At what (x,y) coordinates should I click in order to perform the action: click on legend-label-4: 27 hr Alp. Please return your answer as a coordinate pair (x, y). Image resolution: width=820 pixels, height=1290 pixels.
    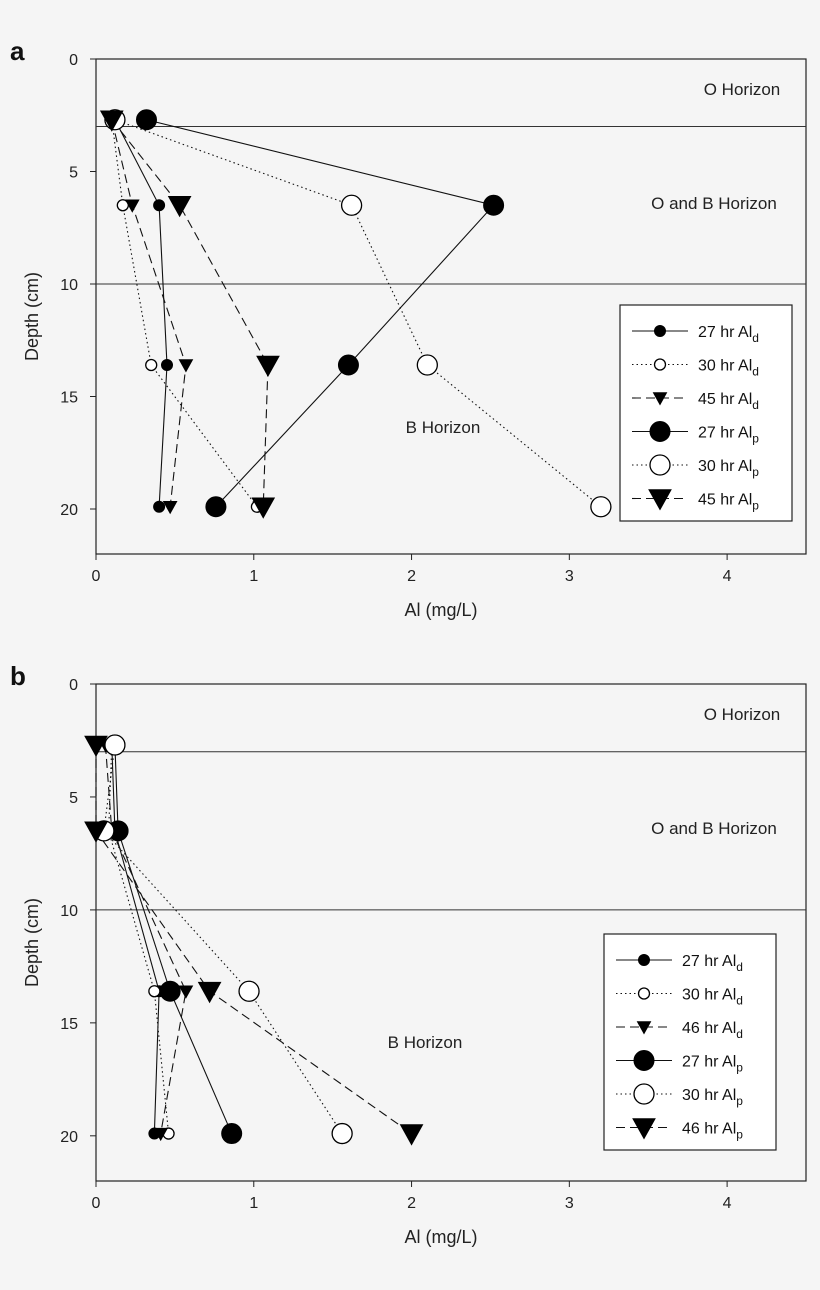
    Looking at the image, I should click on (728, 435).